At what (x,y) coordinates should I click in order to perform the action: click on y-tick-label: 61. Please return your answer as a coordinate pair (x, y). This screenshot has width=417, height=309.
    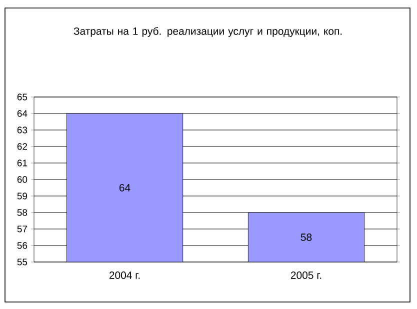
    Looking at the image, I should click on (22, 163).